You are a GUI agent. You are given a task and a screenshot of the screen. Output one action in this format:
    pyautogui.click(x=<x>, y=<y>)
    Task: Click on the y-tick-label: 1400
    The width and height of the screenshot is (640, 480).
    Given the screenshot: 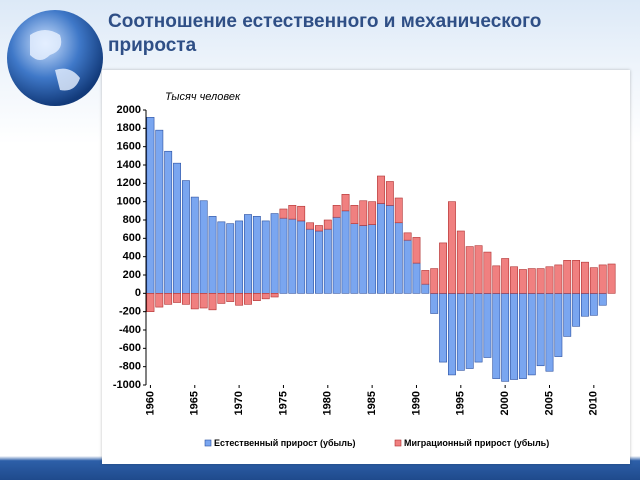 What is the action you would take?
    pyautogui.click(x=129, y=165)
    